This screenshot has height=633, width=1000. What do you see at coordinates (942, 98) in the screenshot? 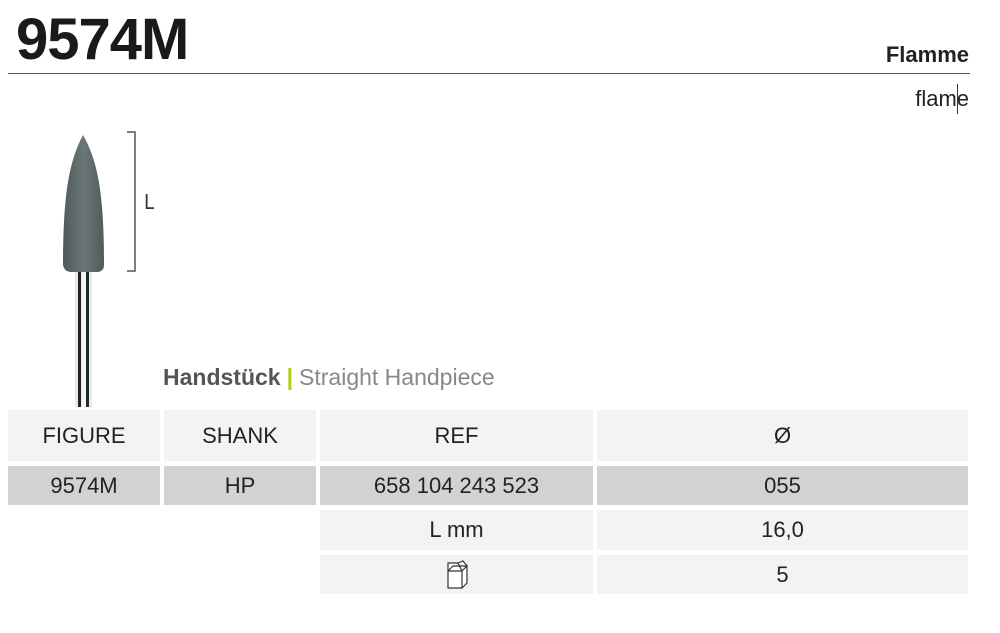
I see `shape-name-en: flame` at bounding box center [942, 98].